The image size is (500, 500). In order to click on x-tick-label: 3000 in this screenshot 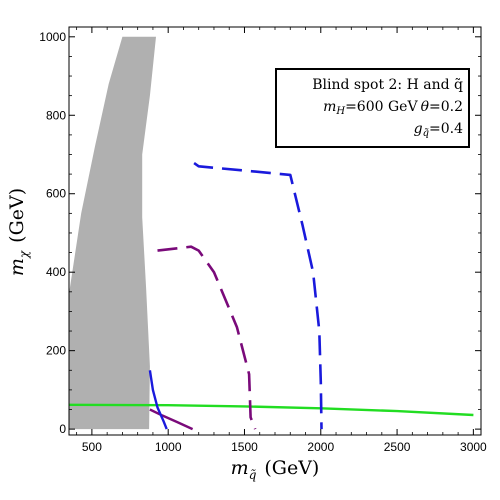, I will do `click(473, 447)`.